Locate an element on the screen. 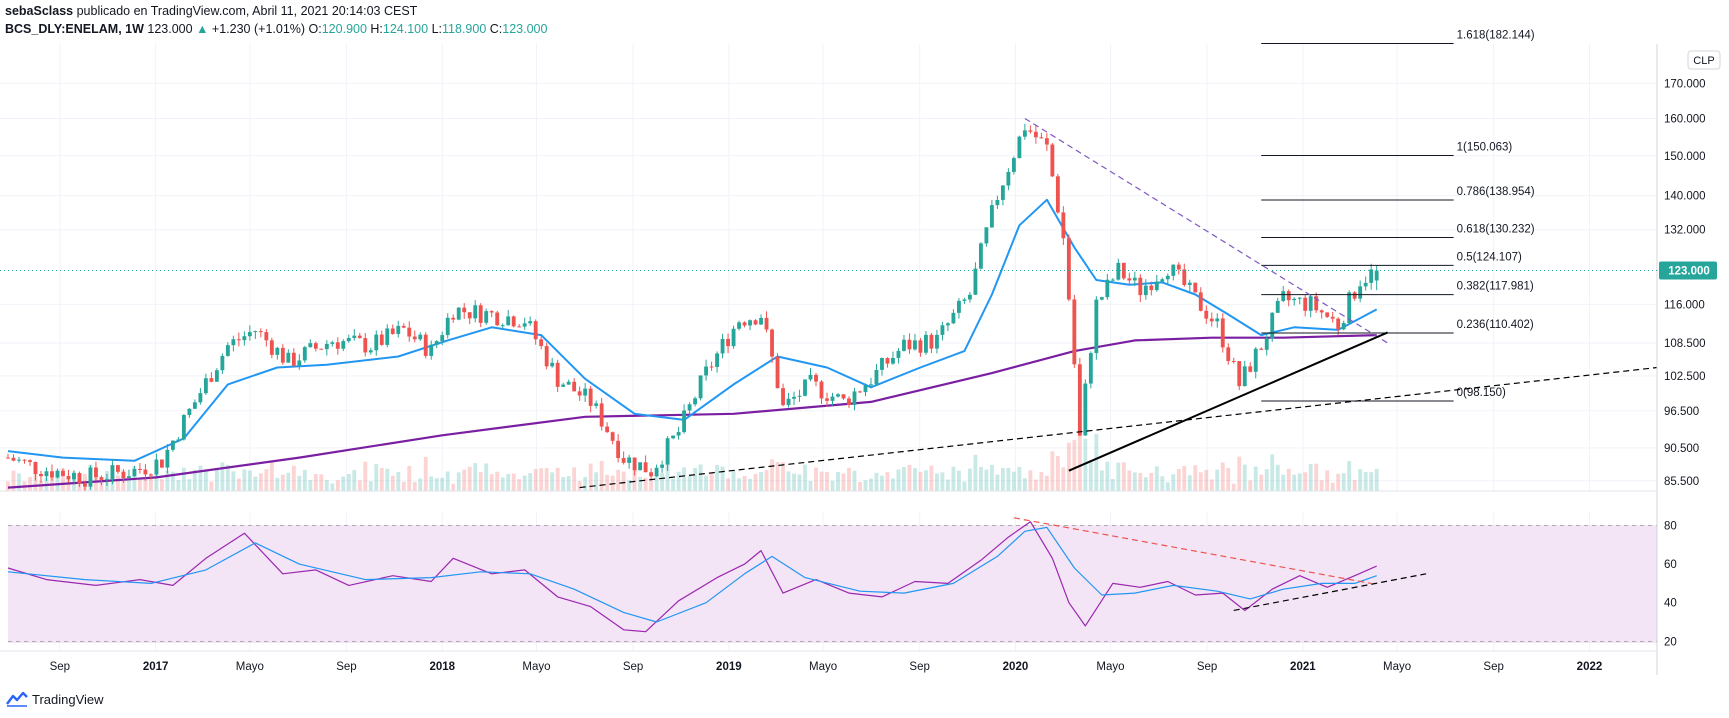 The height and width of the screenshot is (718, 1729). tradingview-branding: TradingView is located at coordinates (55, 699).